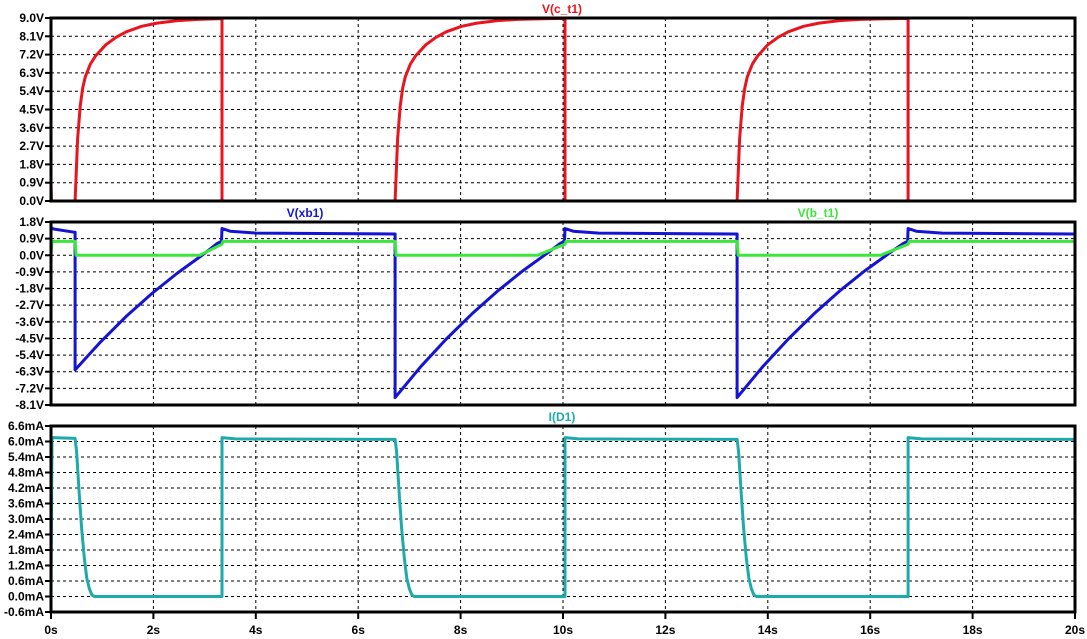  Describe the element at coordinates (26, 426) in the screenshot. I see `y-tick-label: 6.6mA` at that location.